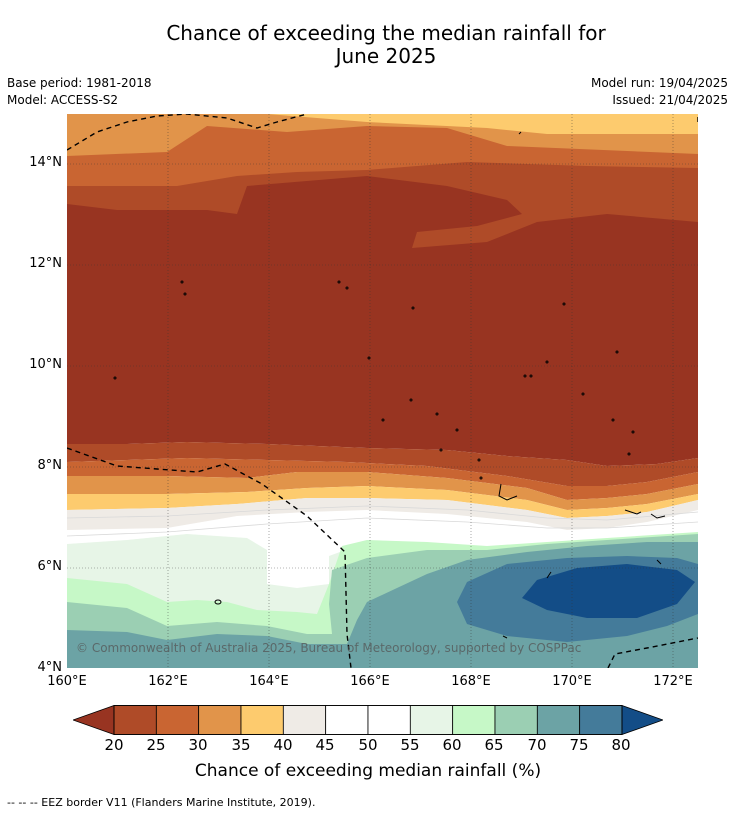 This screenshot has height=816, width=736. Describe the element at coordinates (63, 100) in the screenshot. I see `model-name: Model: ACCESS-S2` at that location.